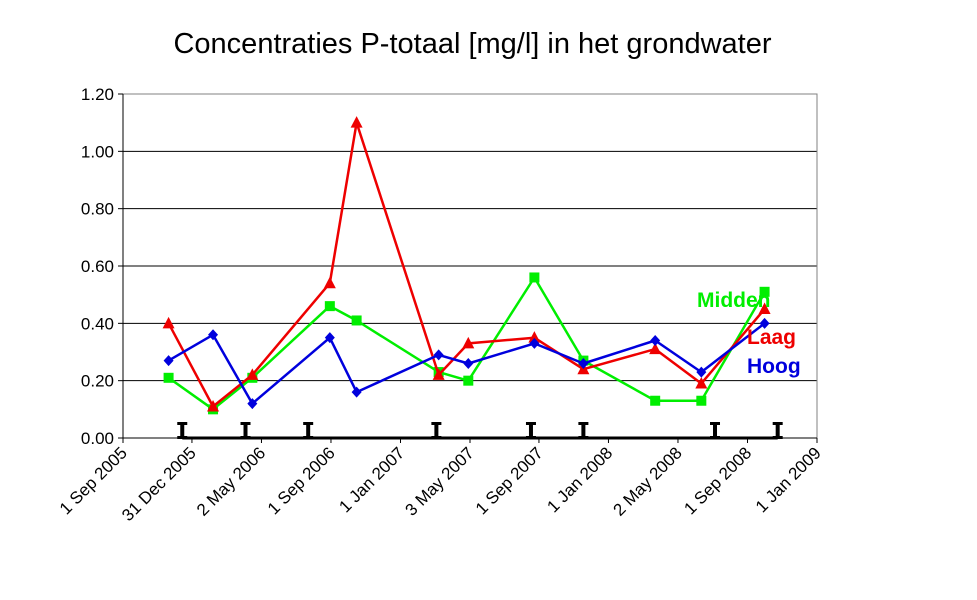 Image resolution: width=977 pixels, height=600 pixels. Describe the element at coordinates (97, 323) in the screenshot. I see `y-tick-label: 0.40` at that location.